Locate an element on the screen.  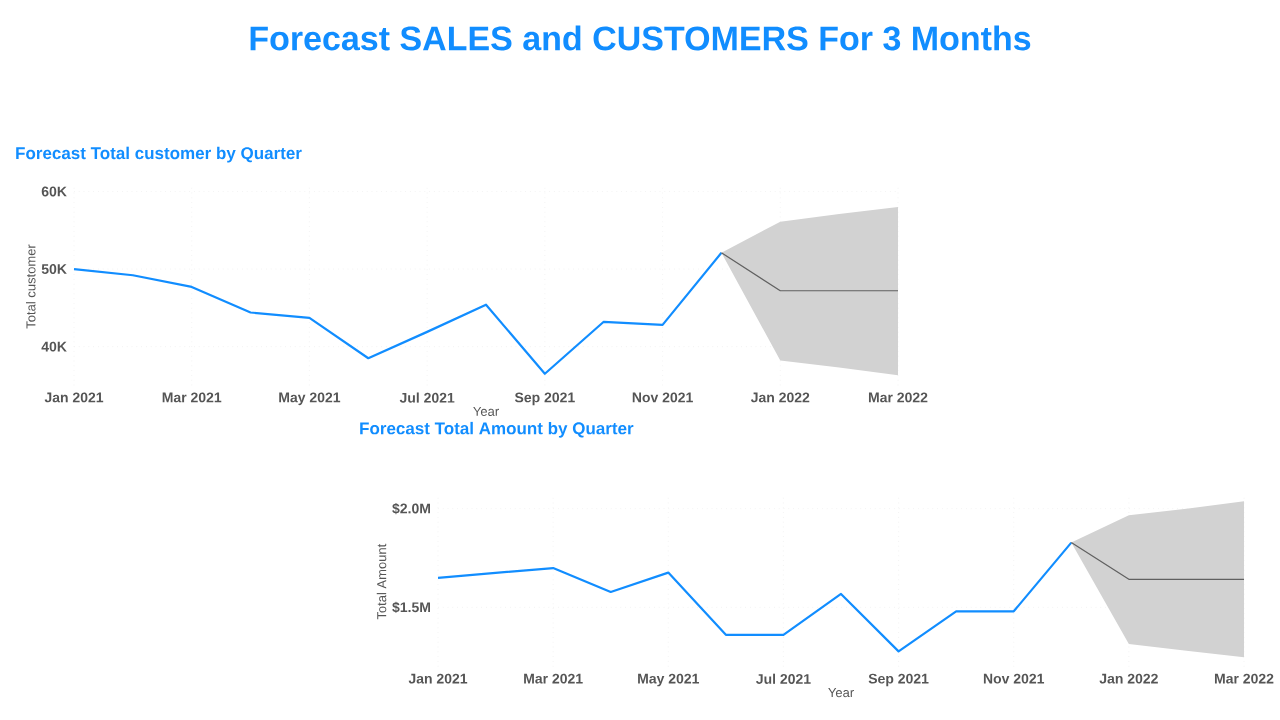
chart-title: Forecast Total Amount by Quarter is located at coordinates (497, 429).